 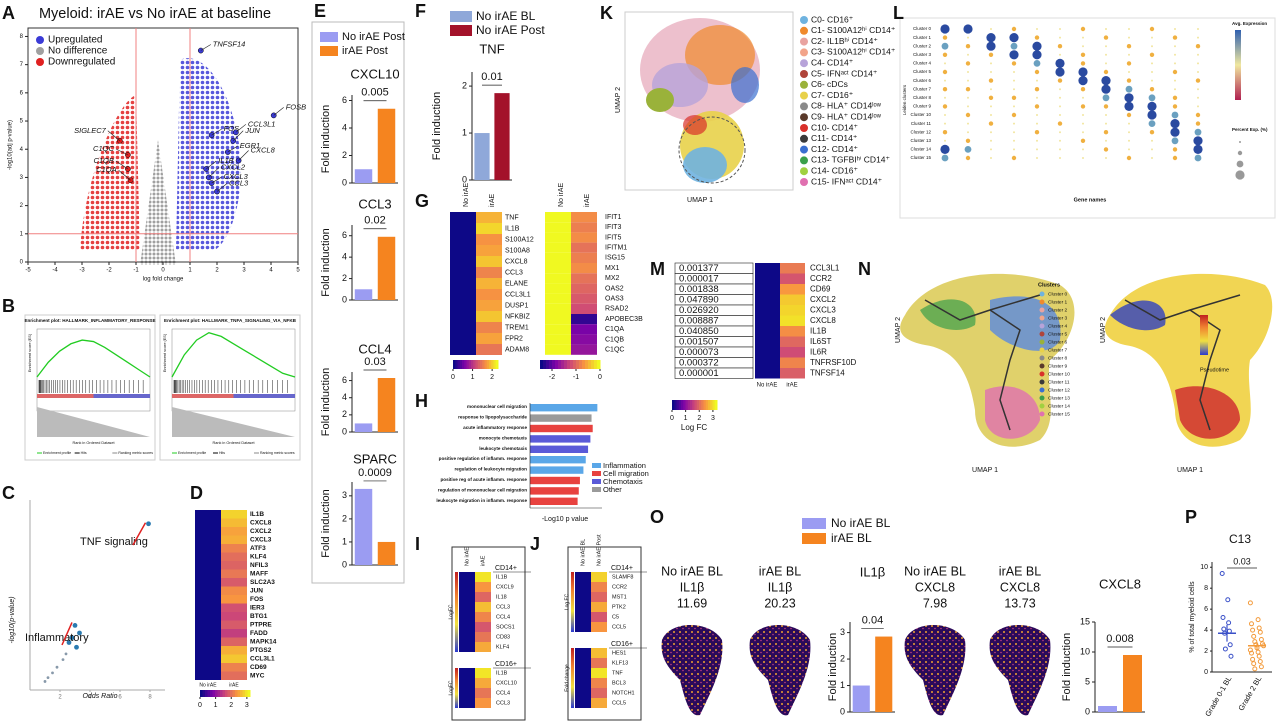 I want to click on row-label: S100A12, so click(x=519, y=239).